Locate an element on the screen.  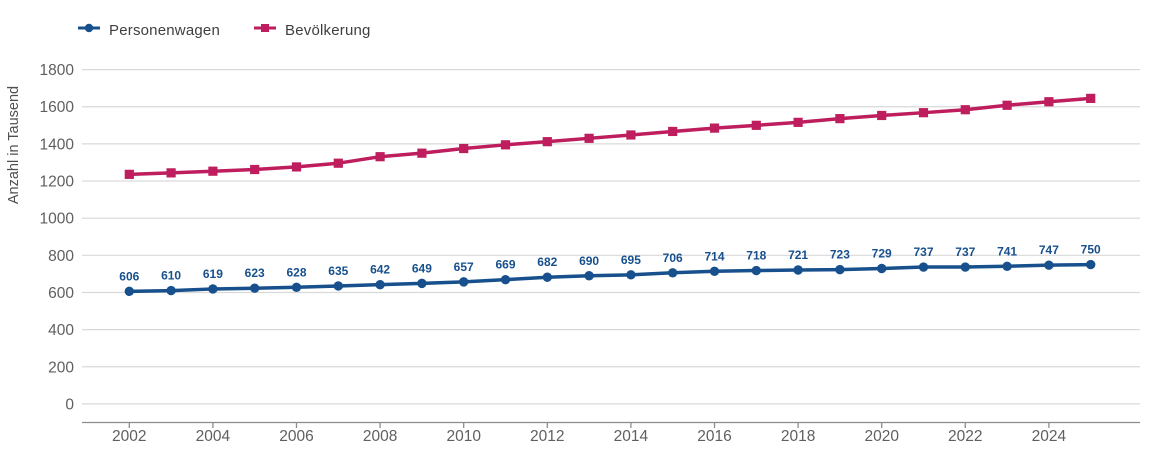
line-circle-marker-icon is located at coordinates (89, 30).